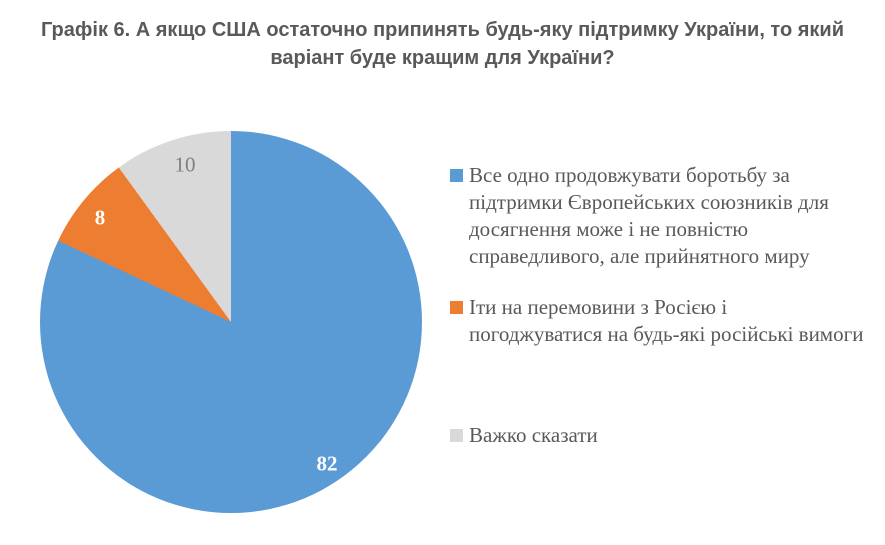 Image resolution: width=885 pixels, height=545 pixels. I want to click on legend-swatch-gray, so click(456, 435).